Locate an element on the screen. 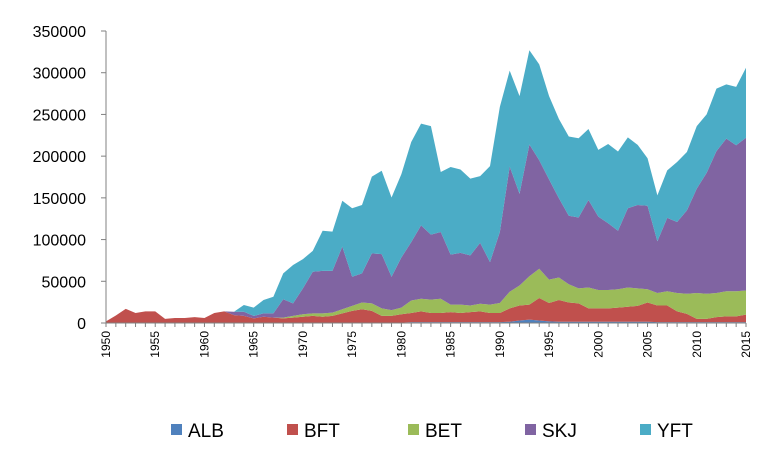 The image size is (770, 465). area-series-alb is located at coordinates (426, 321).